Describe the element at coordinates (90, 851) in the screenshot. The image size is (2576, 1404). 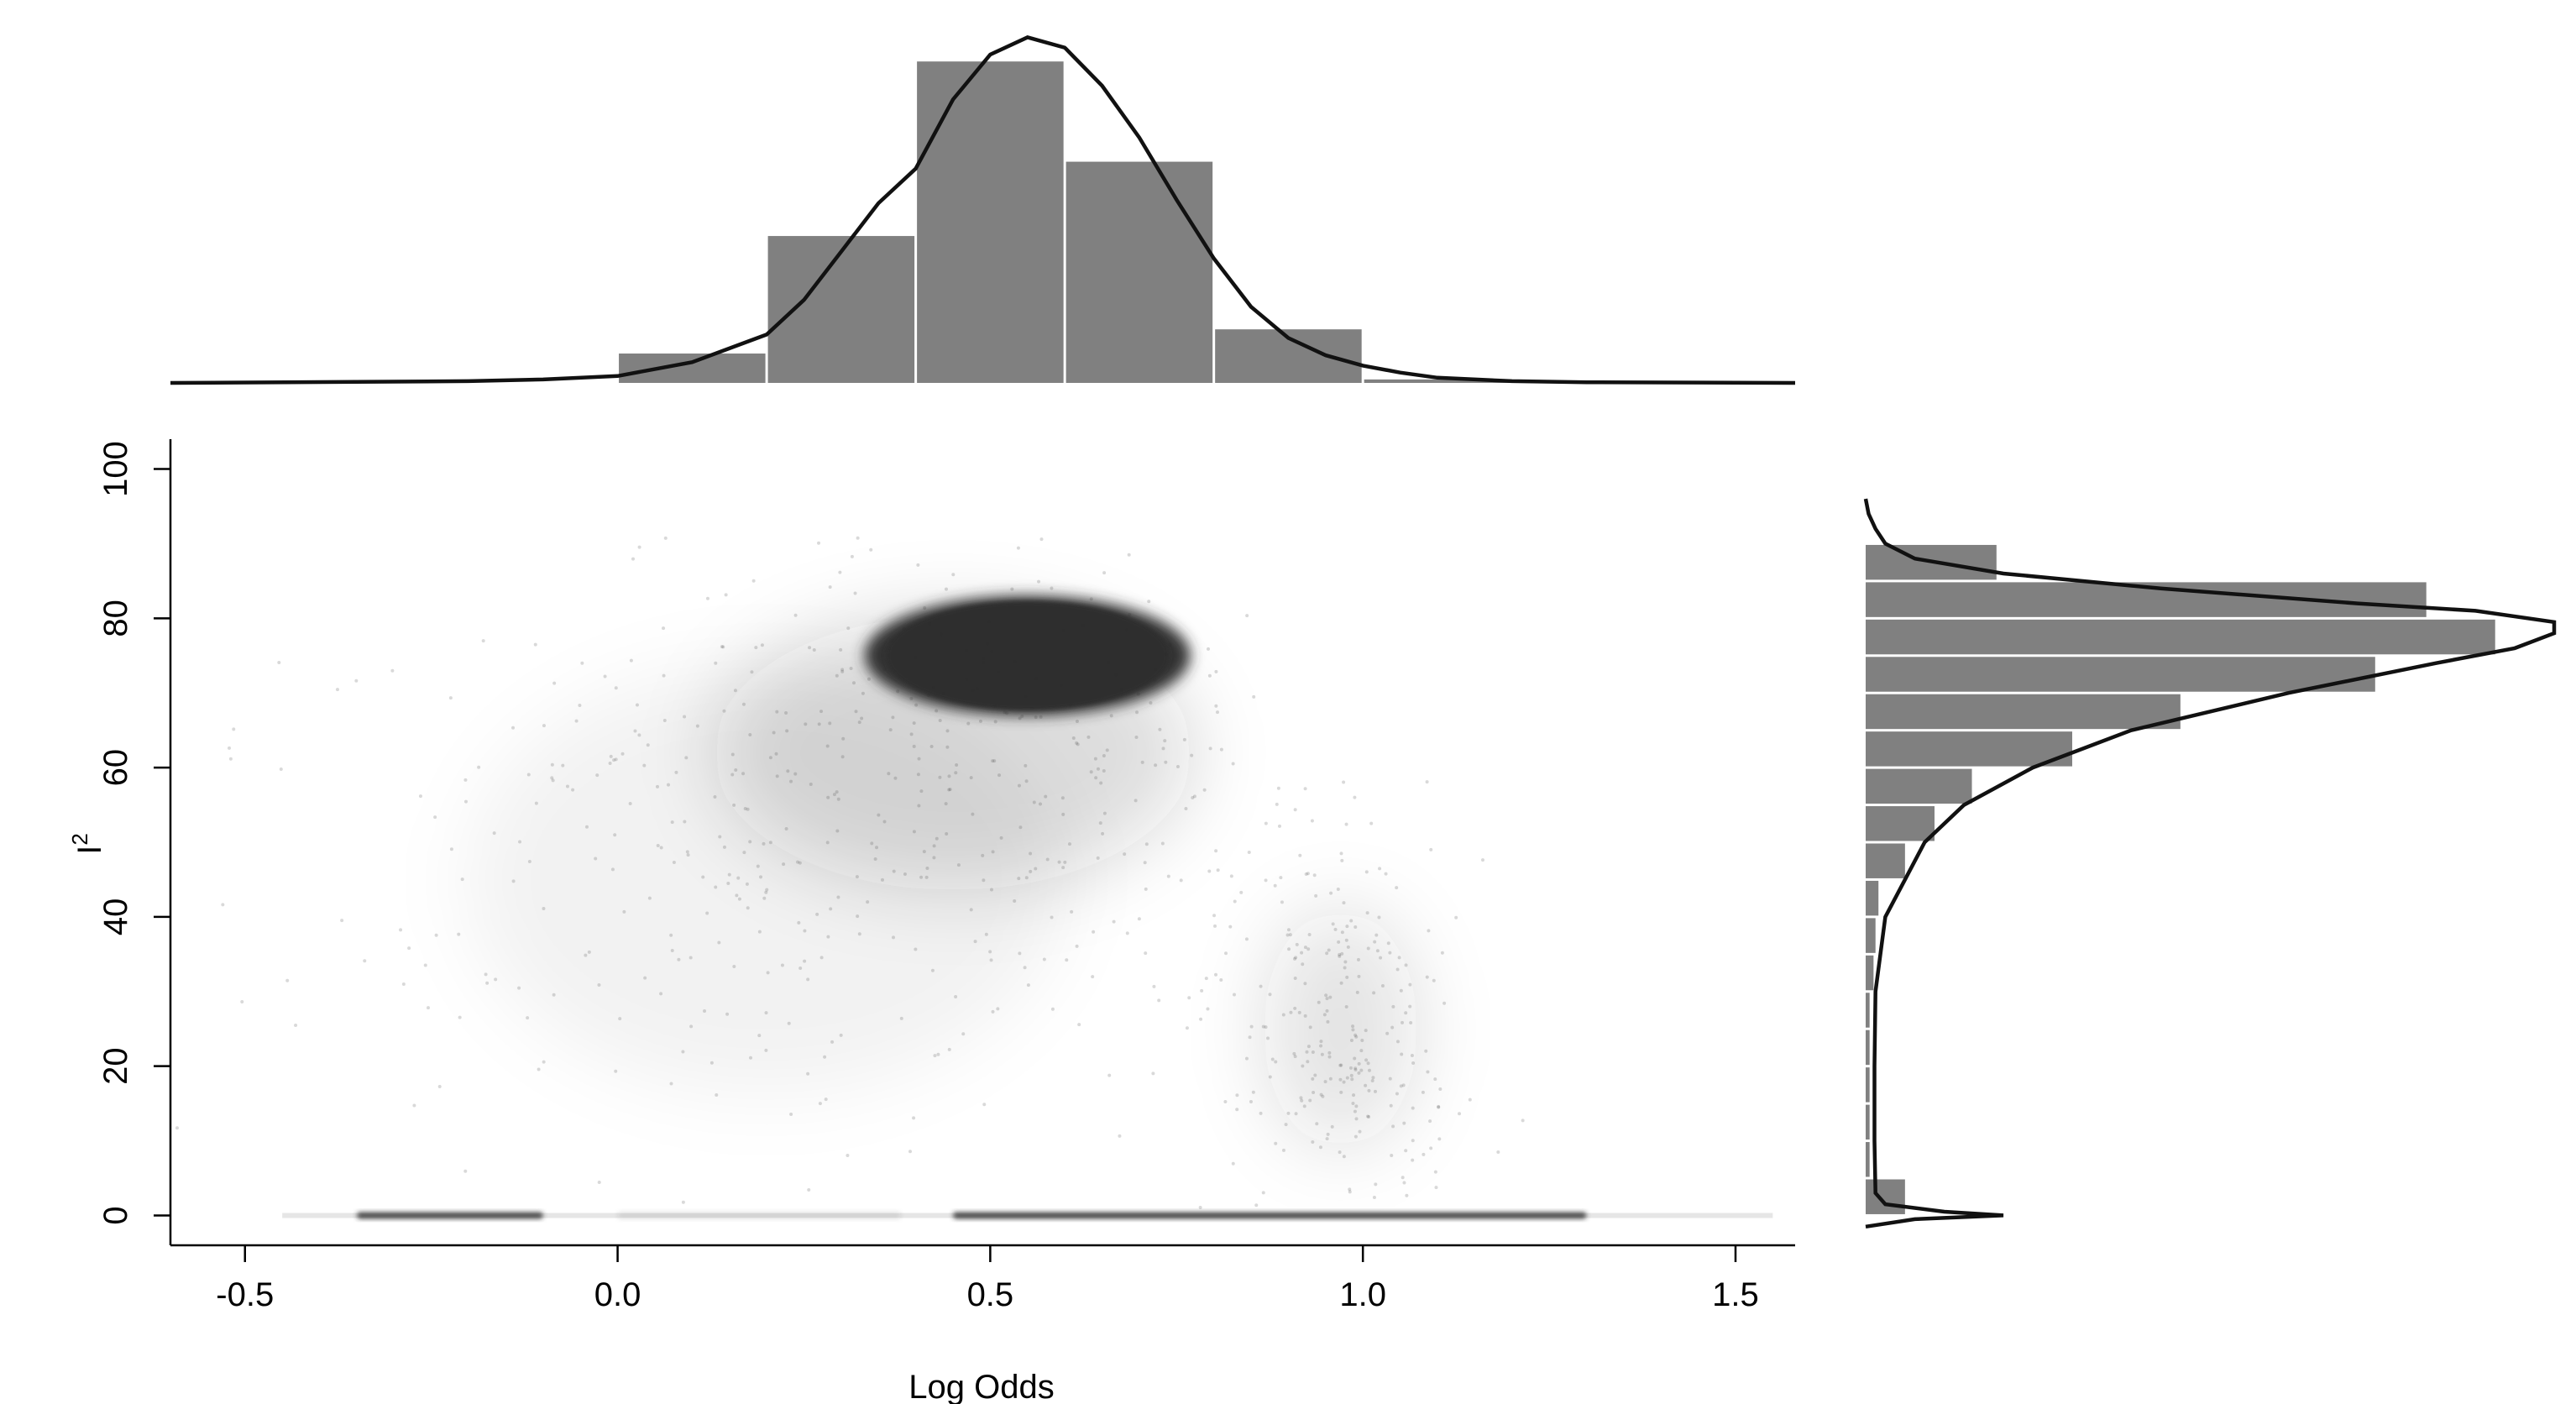
I see `y-axis-label-base: I` at that location.